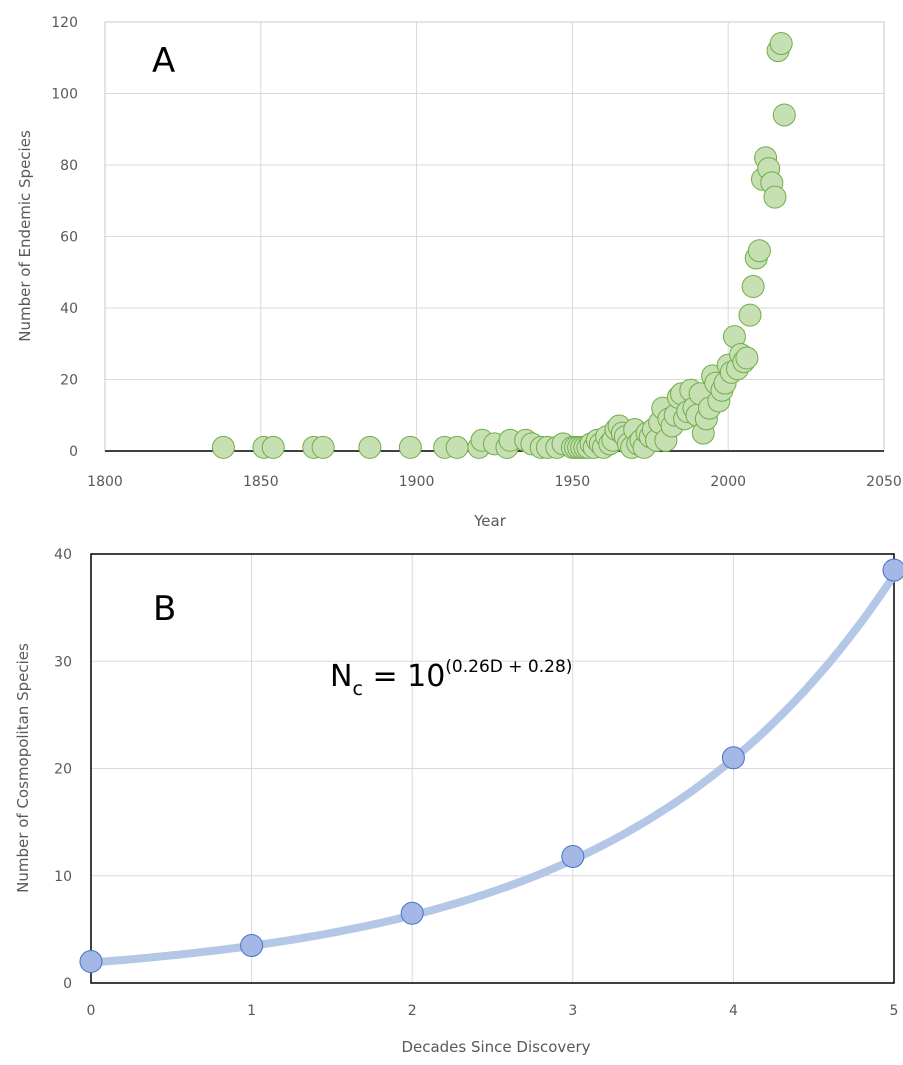 The width and height of the screenshot is (903, 1065). Describe the element at coordinates (728, 482) in the screenshot. I see `panel-a-x-tick-label: 2000` at that location.